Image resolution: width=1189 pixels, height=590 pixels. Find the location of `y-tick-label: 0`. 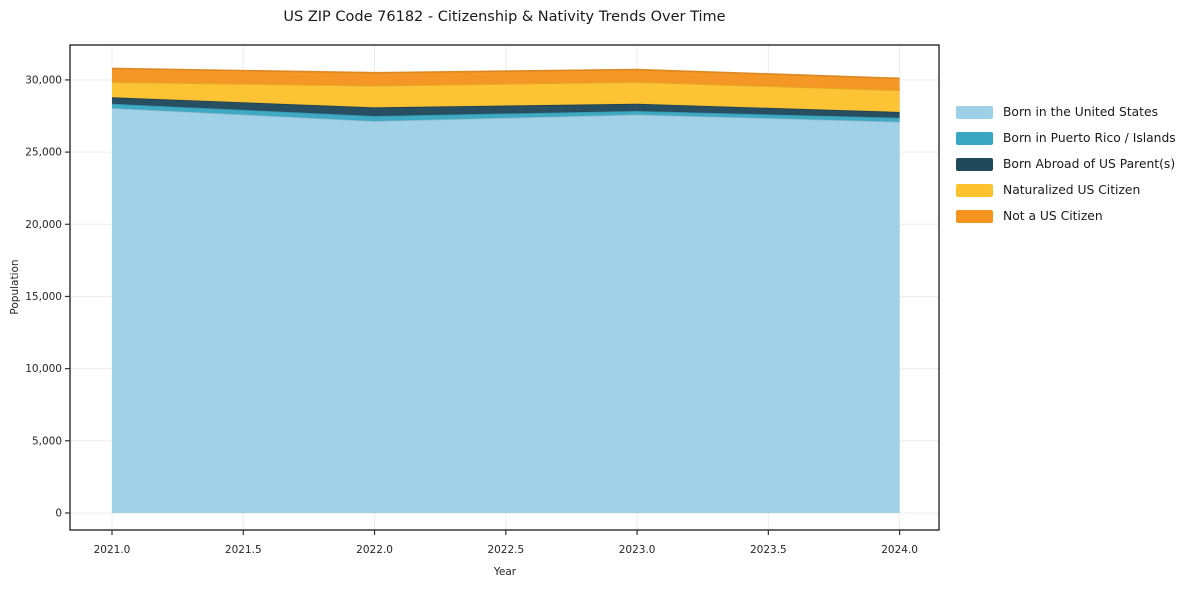

y-tick-label: 0 is located at coordinates (58, 513).